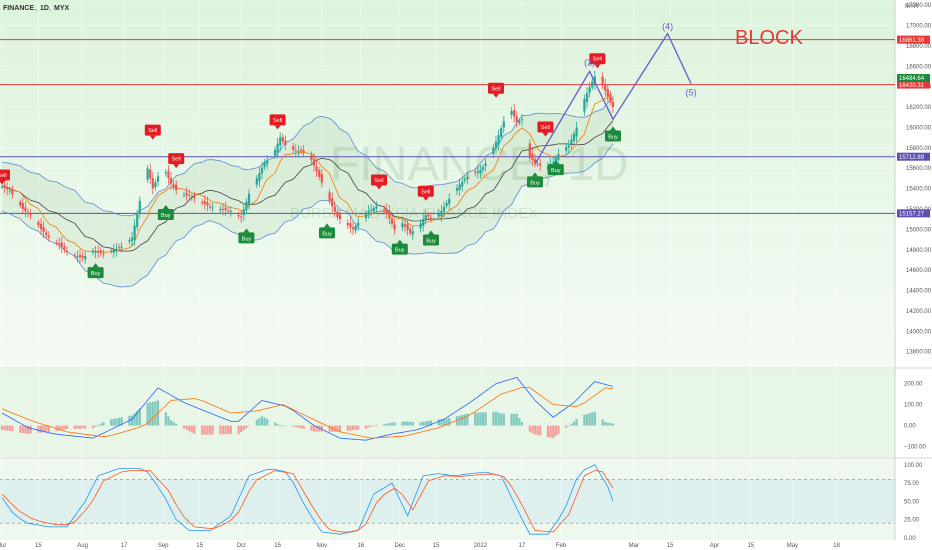  What do you see at coordinates (913, 156) in the screenshot?
I see `level-tag-bg` at bounding box center [913, 156].